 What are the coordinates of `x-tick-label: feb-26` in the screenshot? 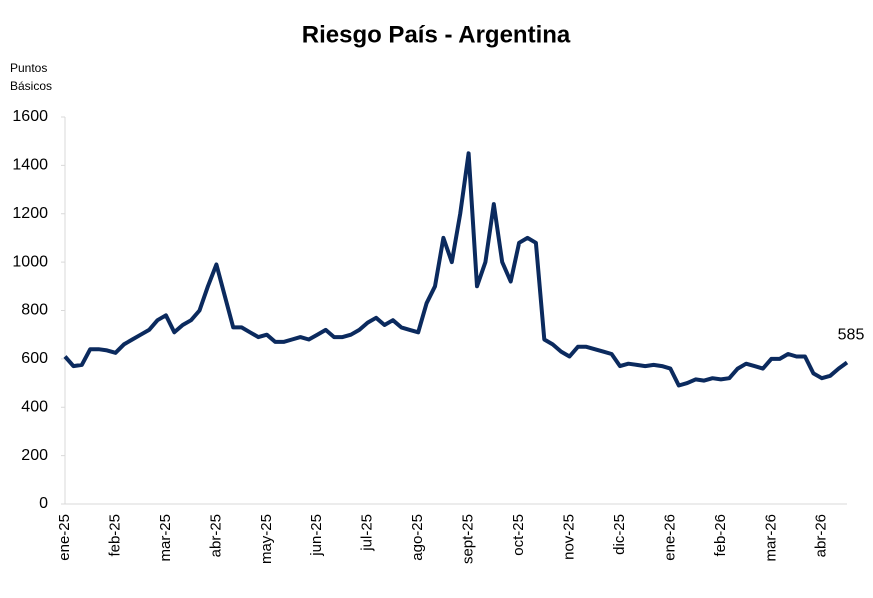 It's located at (720, 535).